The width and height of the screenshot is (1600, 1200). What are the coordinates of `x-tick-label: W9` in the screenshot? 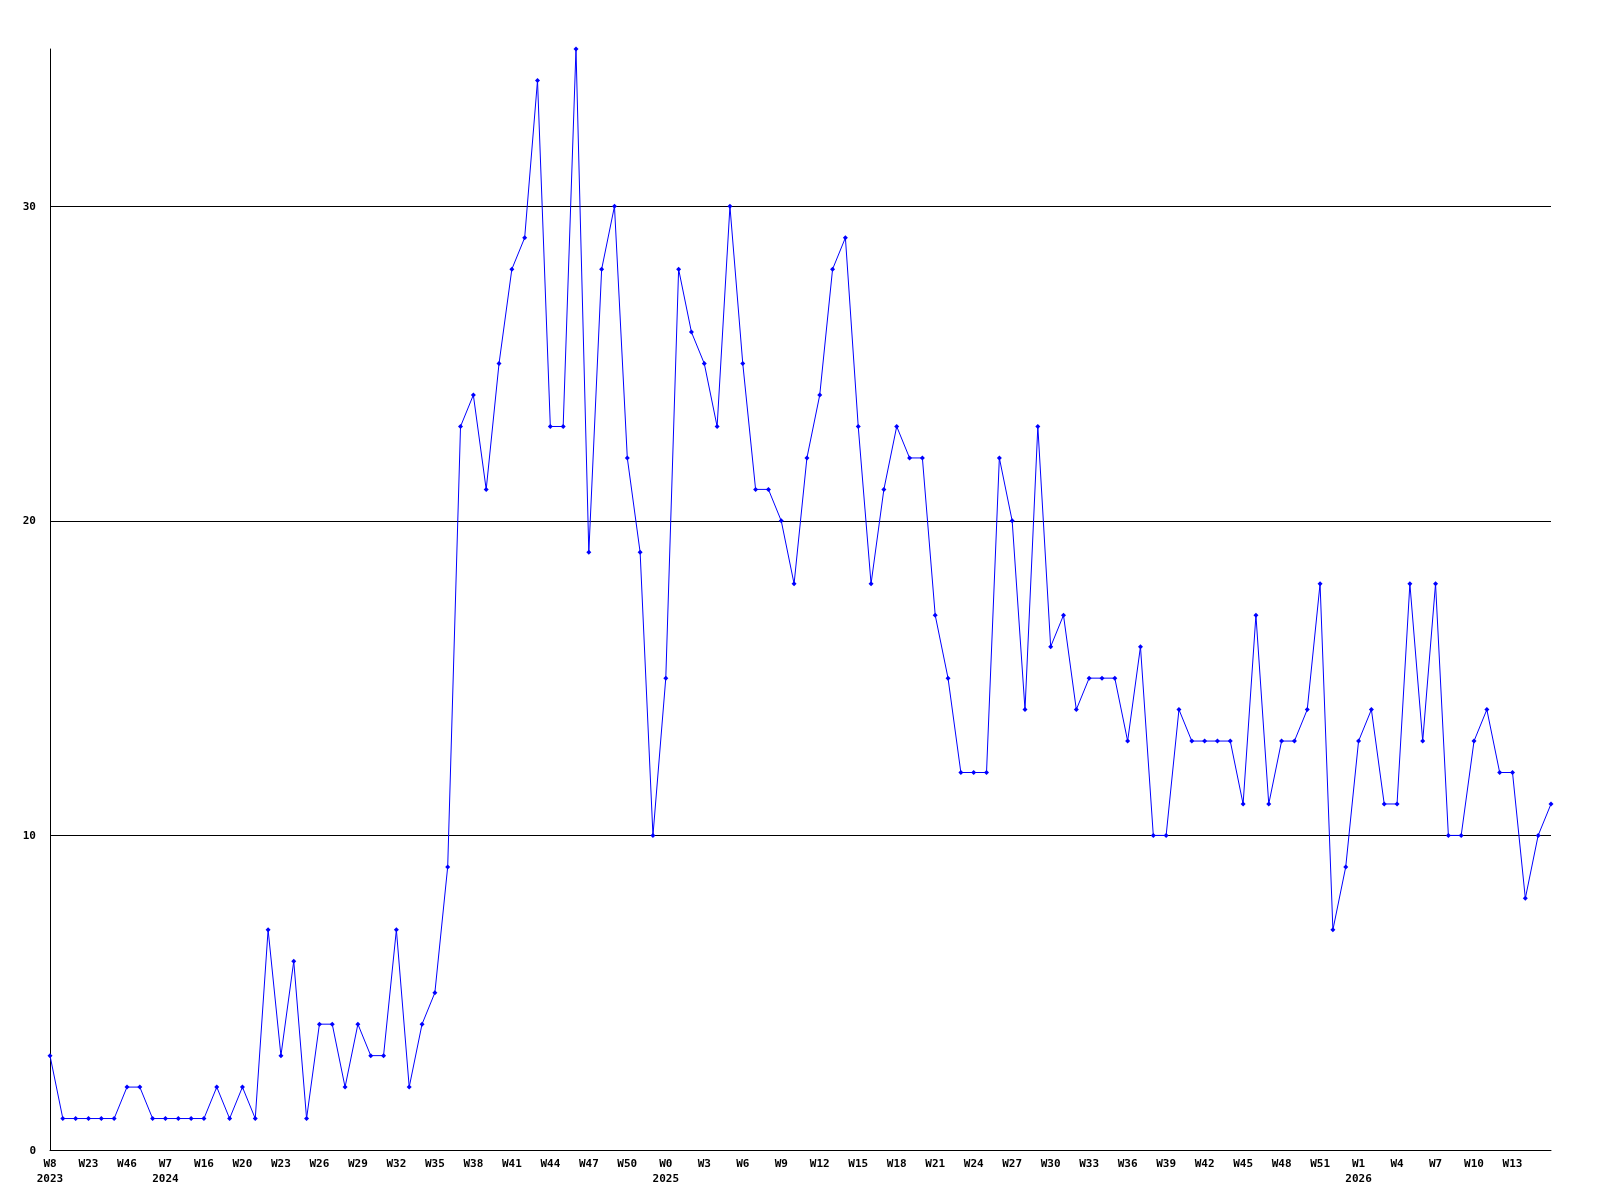 It's located at (781, 1163).